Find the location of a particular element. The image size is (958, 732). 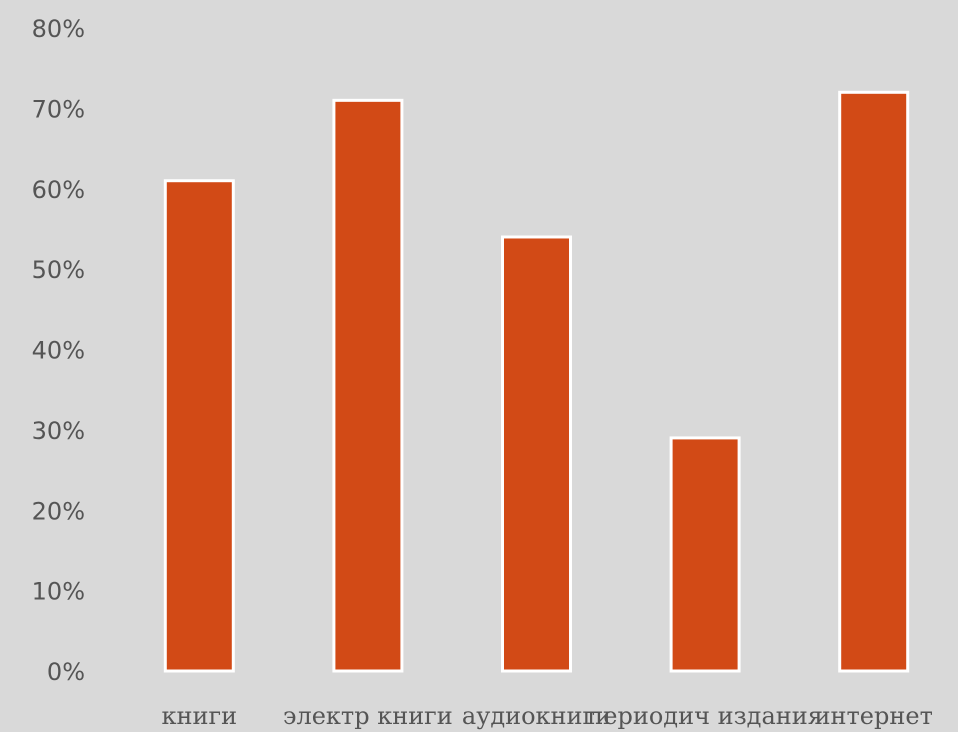

y-tick-label: 10% is located at coordinates (58, 592).